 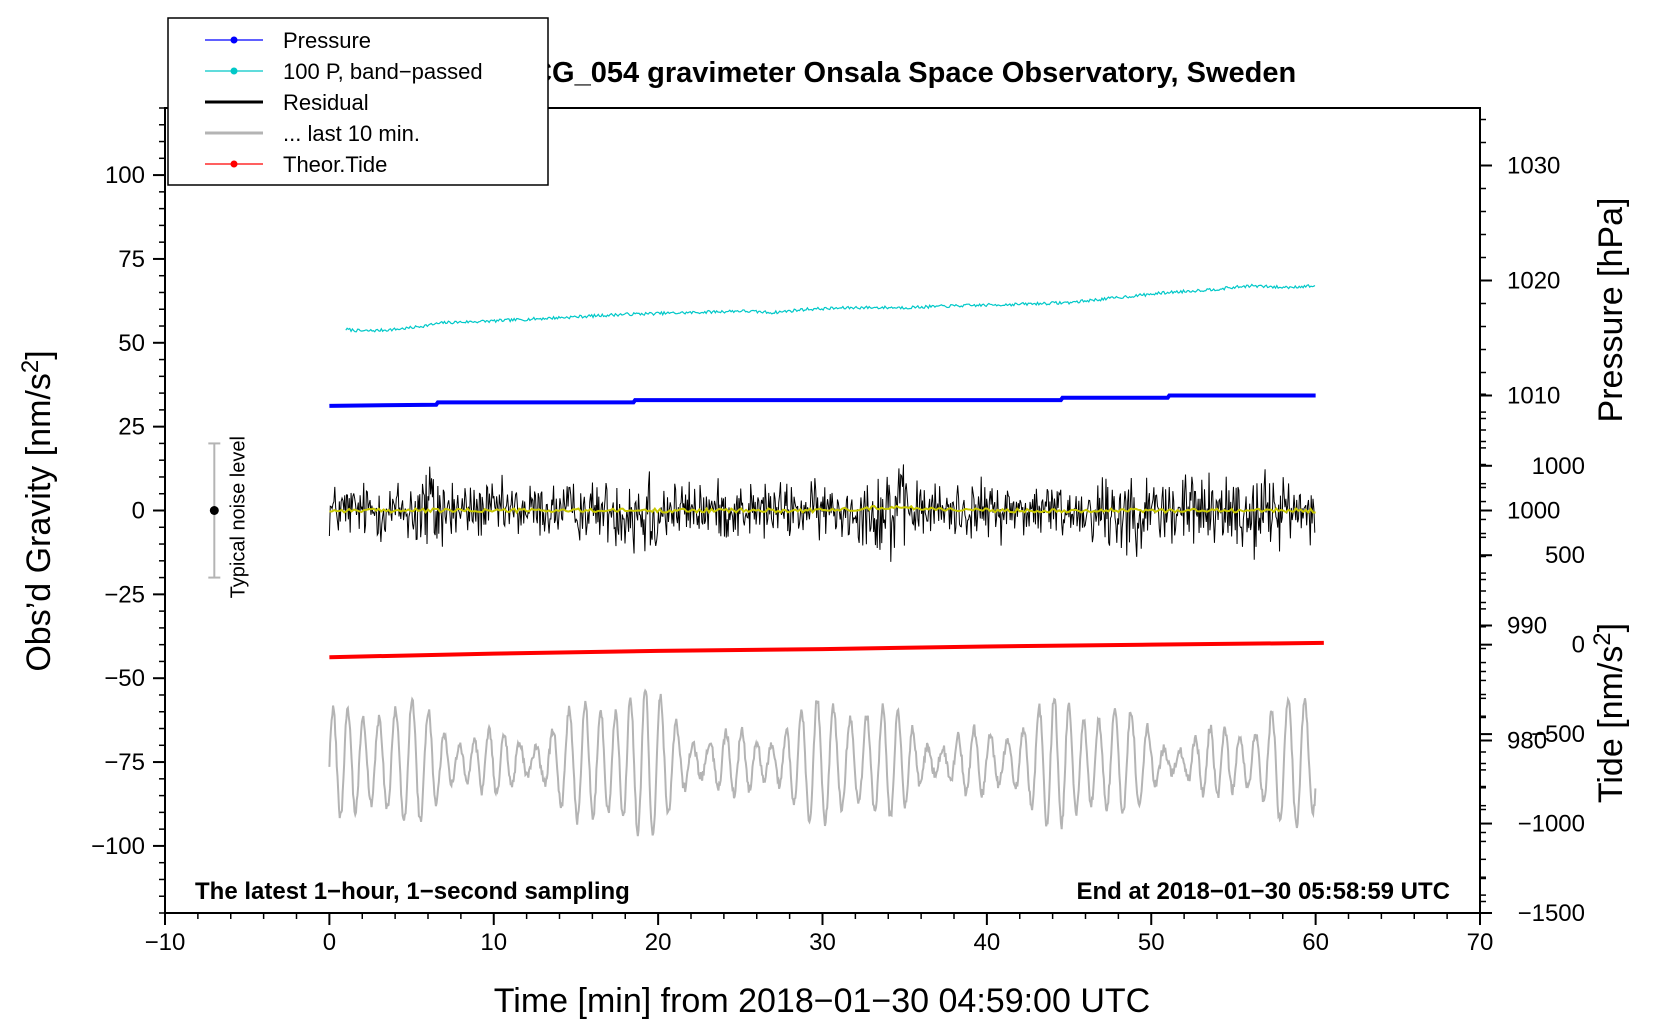 I want to click on noise-level-indicator: Typical noise level, so click(x=228, y=517).